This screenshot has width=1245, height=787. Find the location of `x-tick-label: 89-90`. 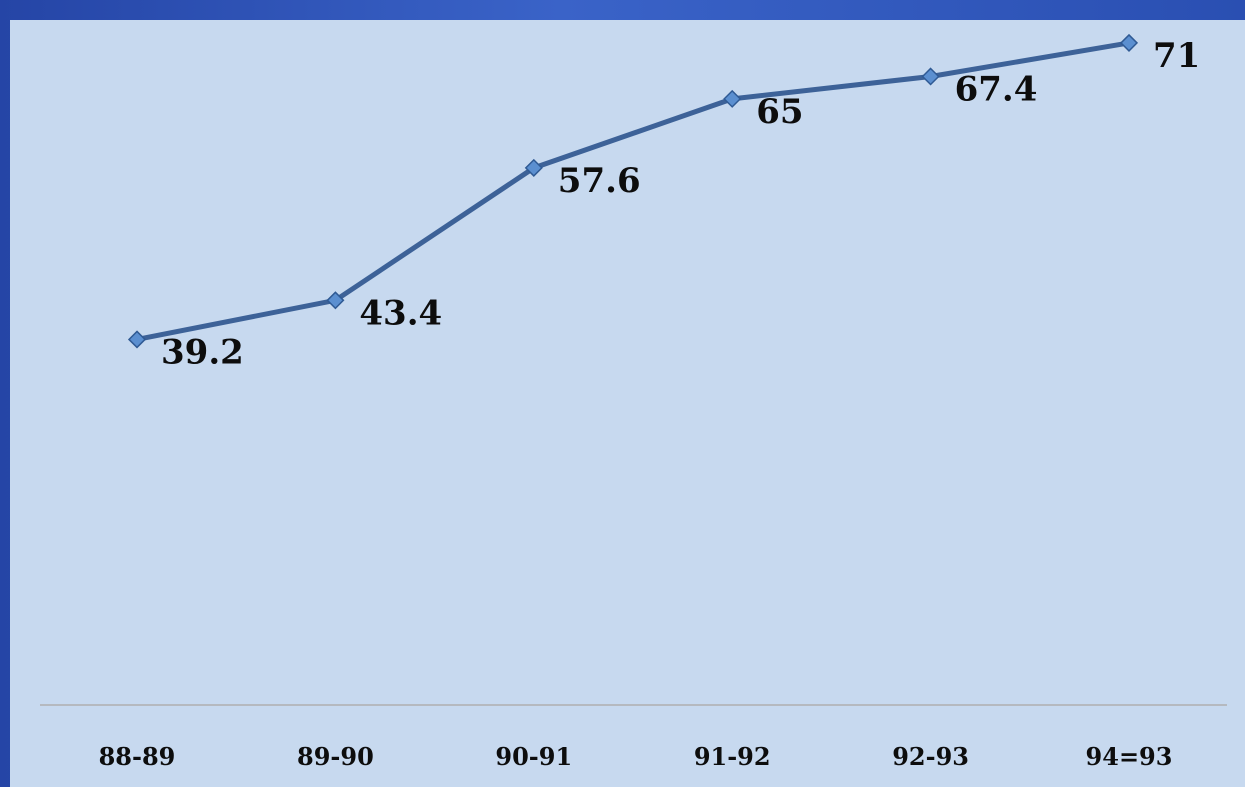

x-tick-label: 89-90 is located at coordinates (335, 756).